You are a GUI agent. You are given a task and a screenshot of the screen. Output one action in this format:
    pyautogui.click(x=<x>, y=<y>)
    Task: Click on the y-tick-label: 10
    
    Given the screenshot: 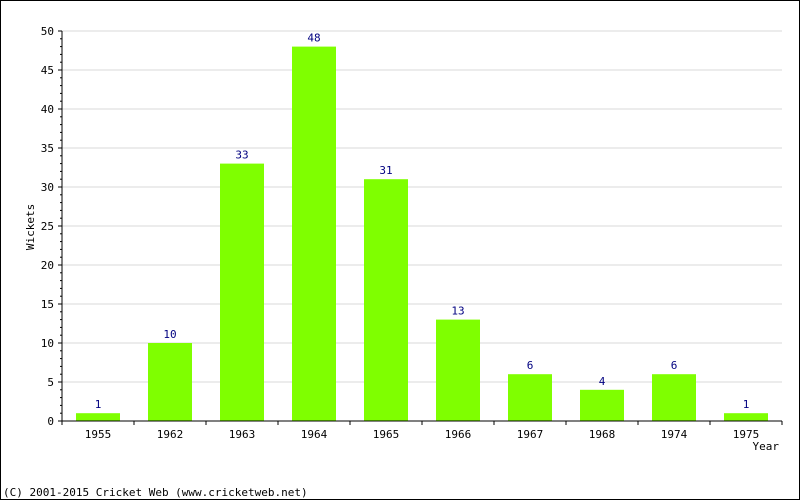 What is the action you would take?
    pyautogui.click(x=47, y=343)
    